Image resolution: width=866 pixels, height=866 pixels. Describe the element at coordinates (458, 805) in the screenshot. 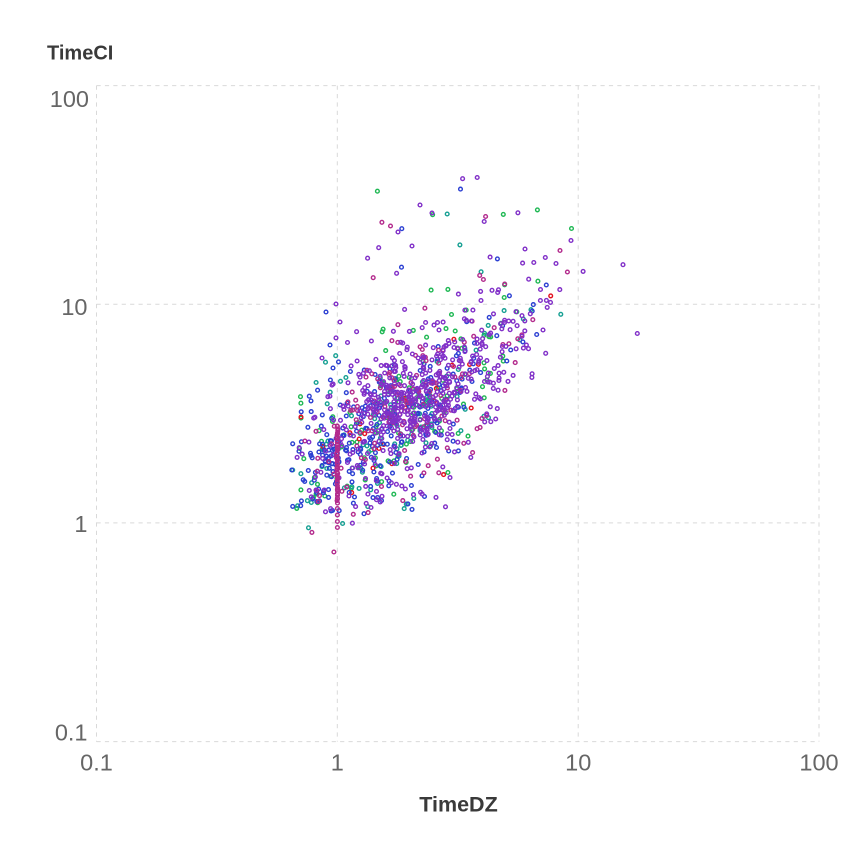

I see `svg-text: TimeDZ` at that location.